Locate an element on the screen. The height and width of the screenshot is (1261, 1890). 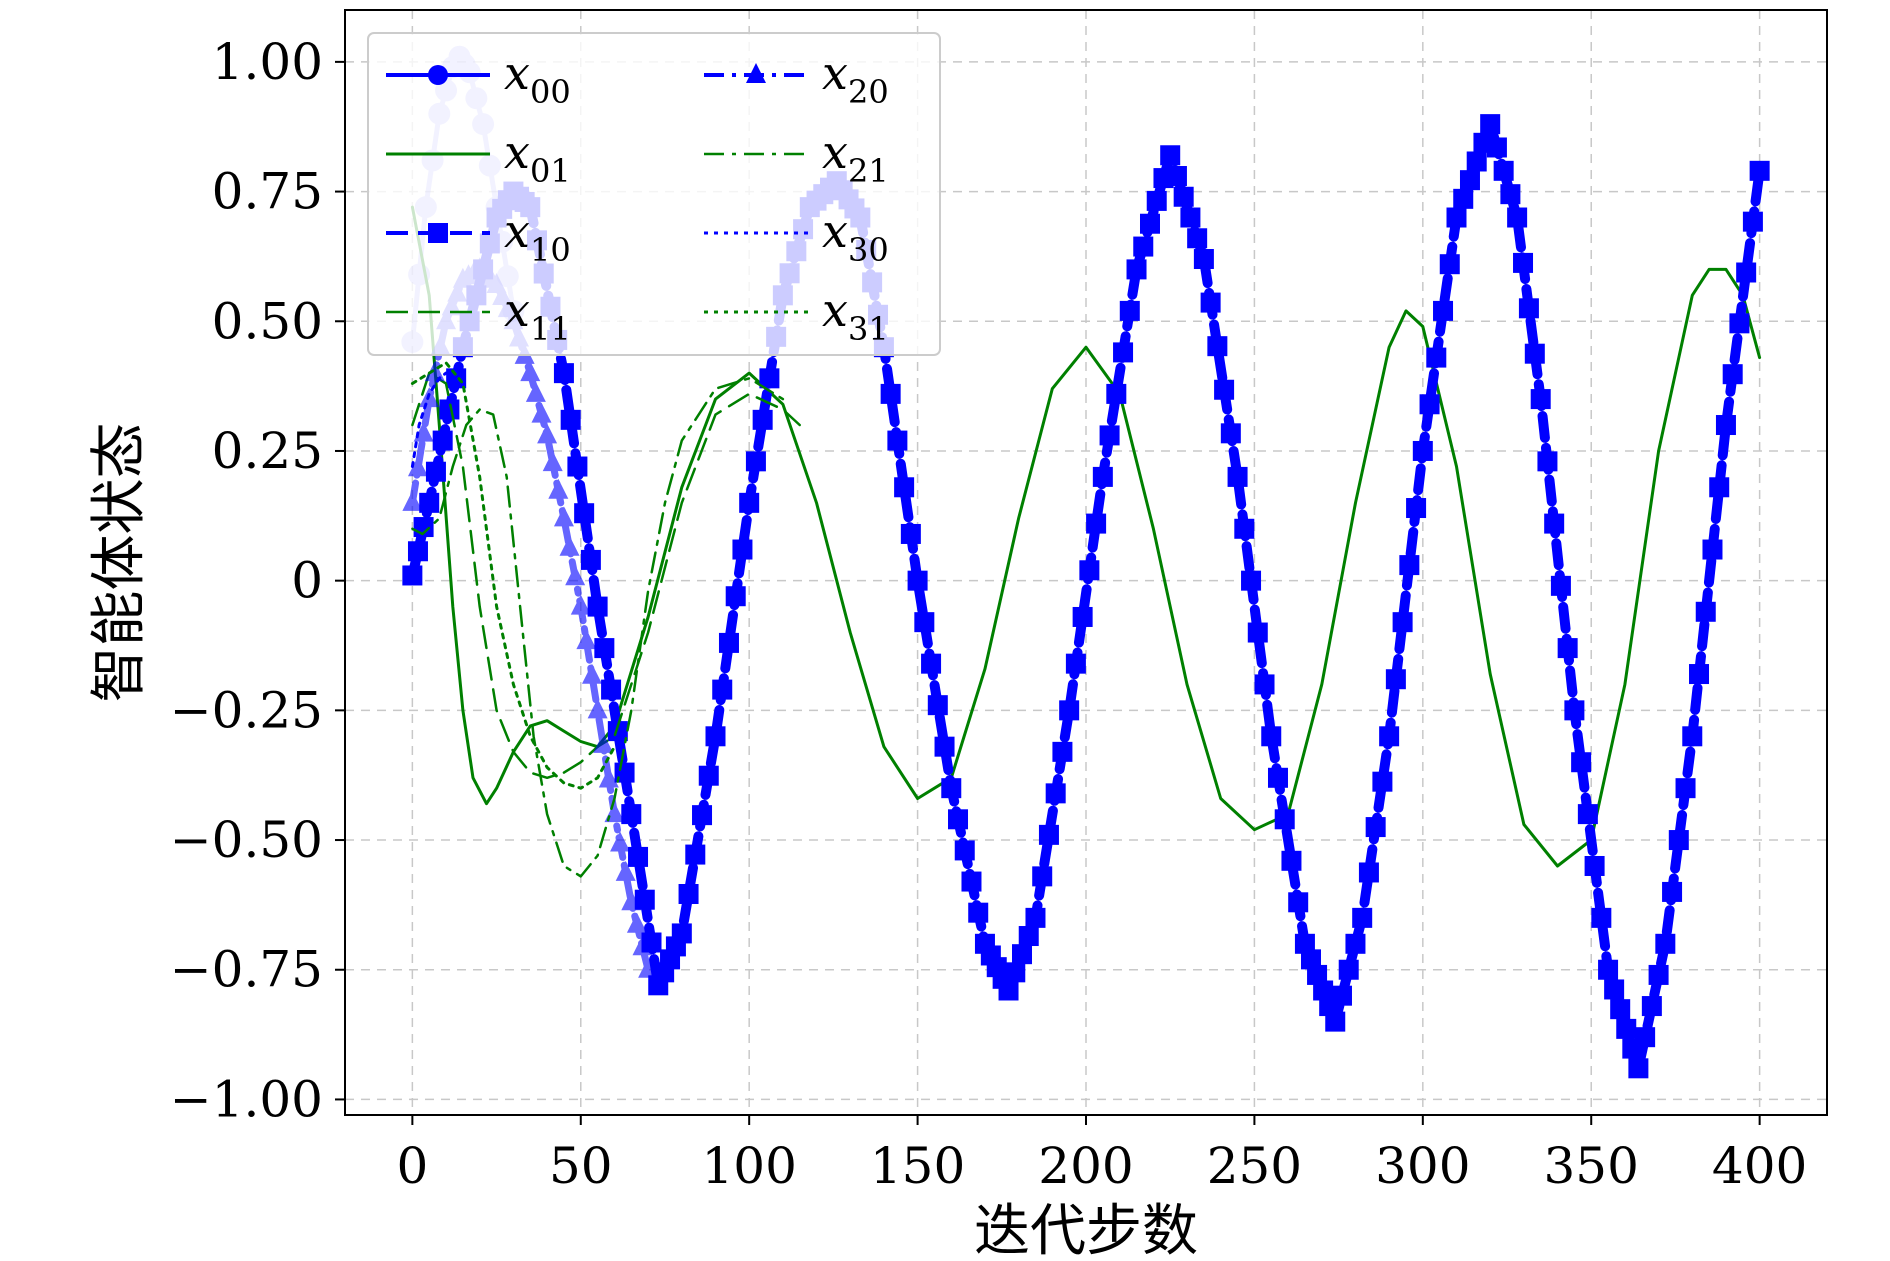
x-tick-label: 400 is located at coordinates (1759, 1166).